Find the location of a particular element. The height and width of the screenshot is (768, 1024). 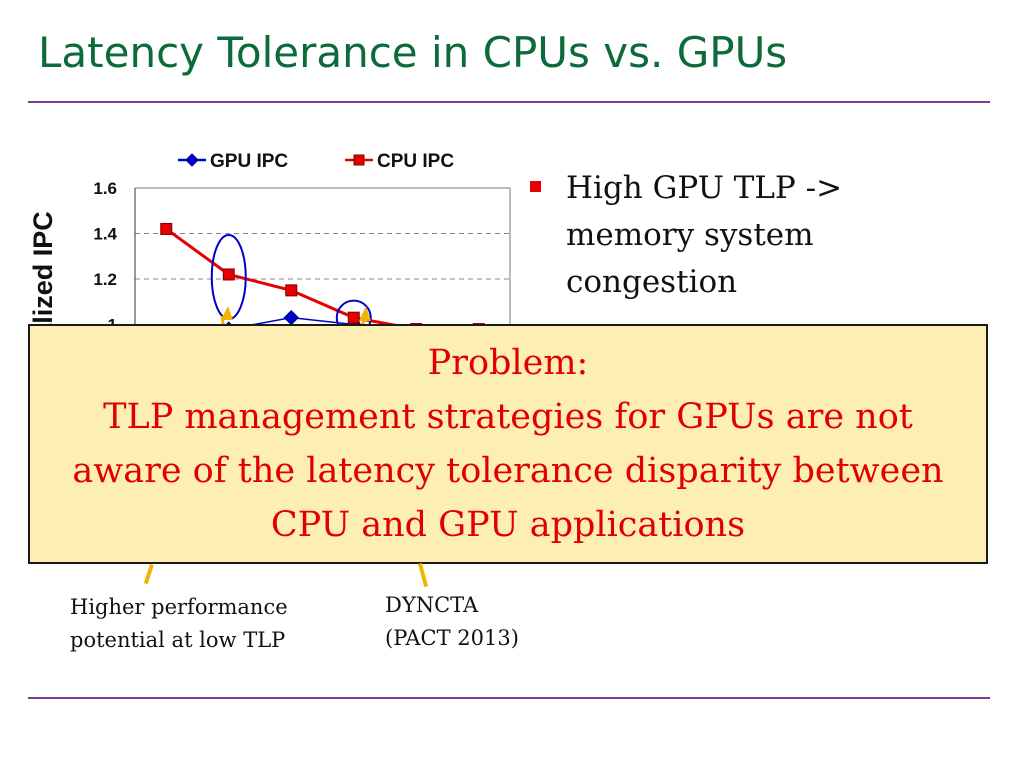

problem-heading: Problem: is located at coordinates (508, 363).